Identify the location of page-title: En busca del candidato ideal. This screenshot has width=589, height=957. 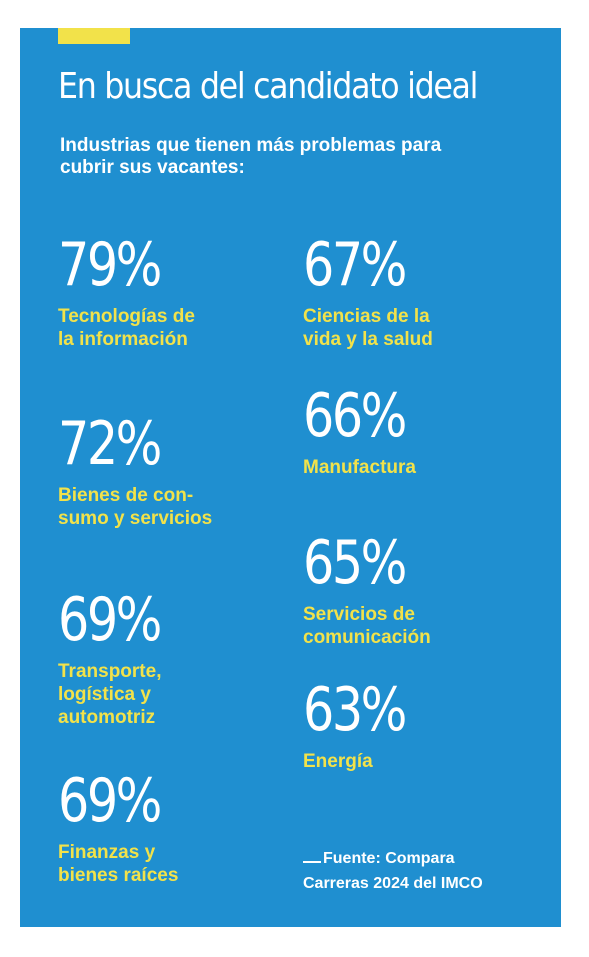
(268, 86).